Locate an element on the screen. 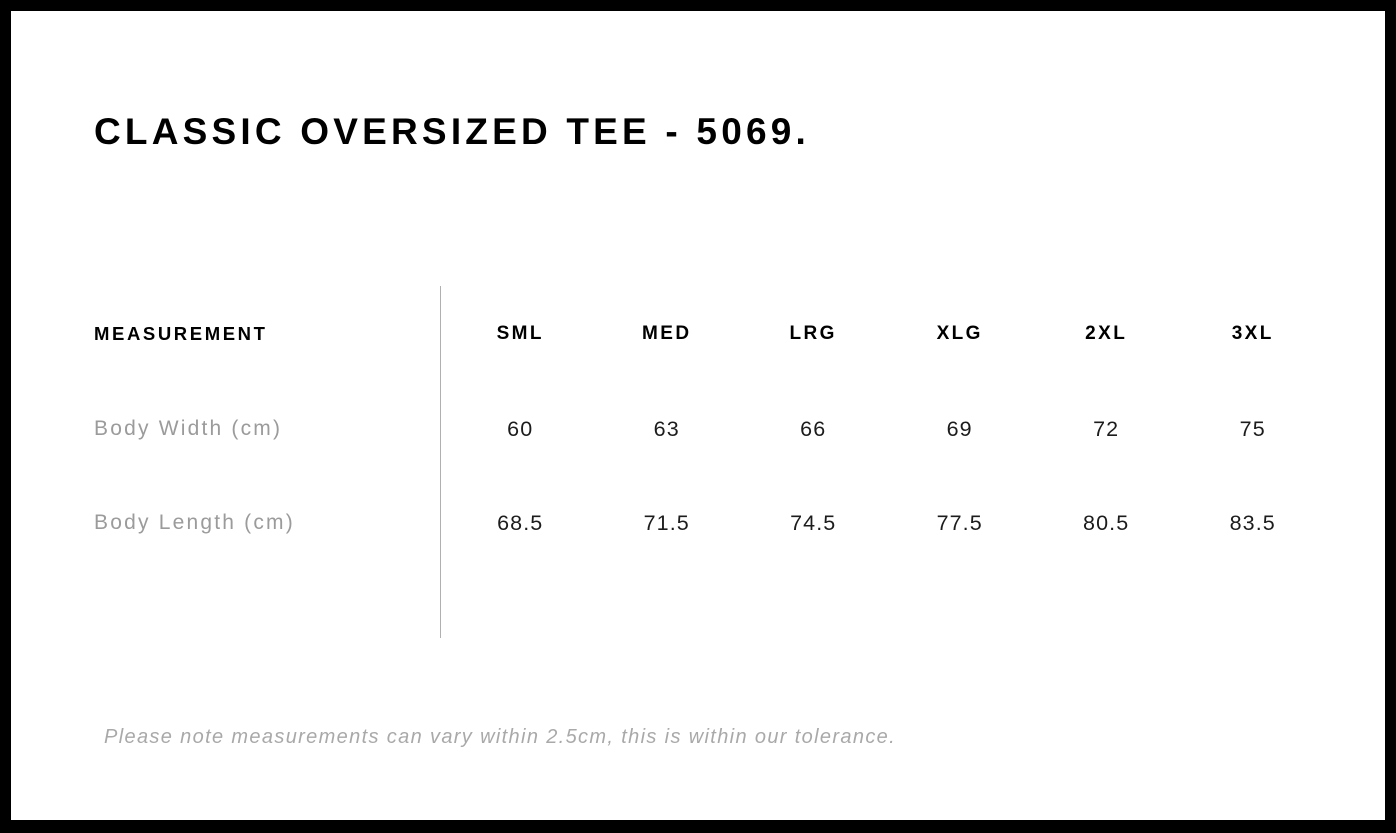 The width and height of the screenshot is (1396, 833). column-header-sml: SML is located at coordinates (520, 333).